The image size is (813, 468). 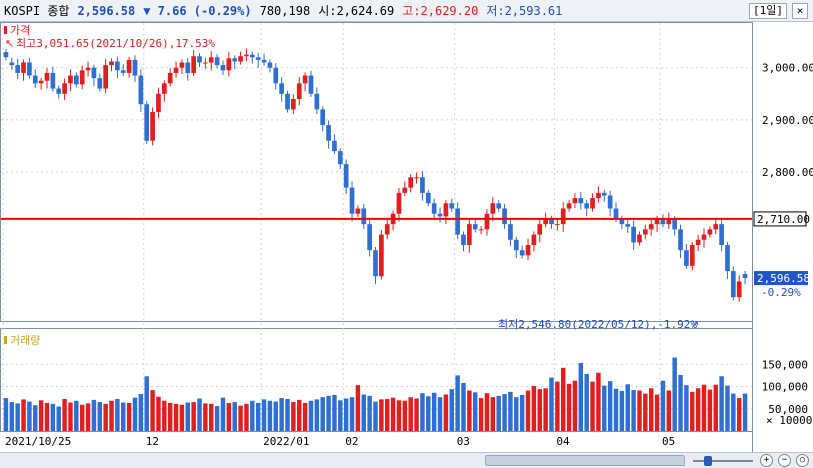 What do you see at coordinates (787, 68) in the screenshot?
I see `price-tick-label: 3,000.00` at bounding box center [787, 68].